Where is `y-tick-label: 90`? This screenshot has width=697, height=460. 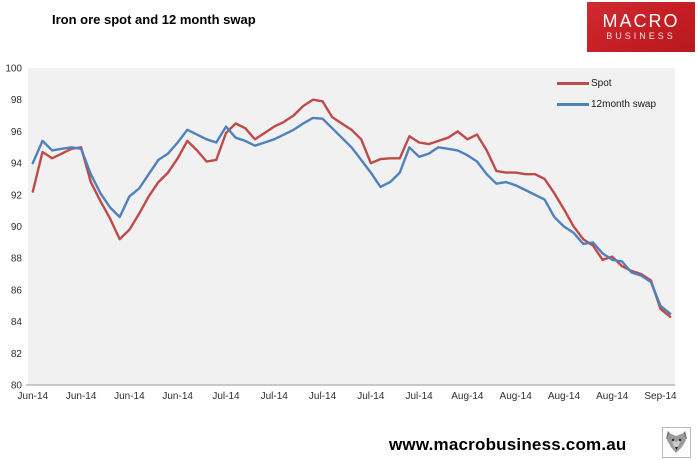 y-tick-label: 90 is located at coordinates (17, 227).